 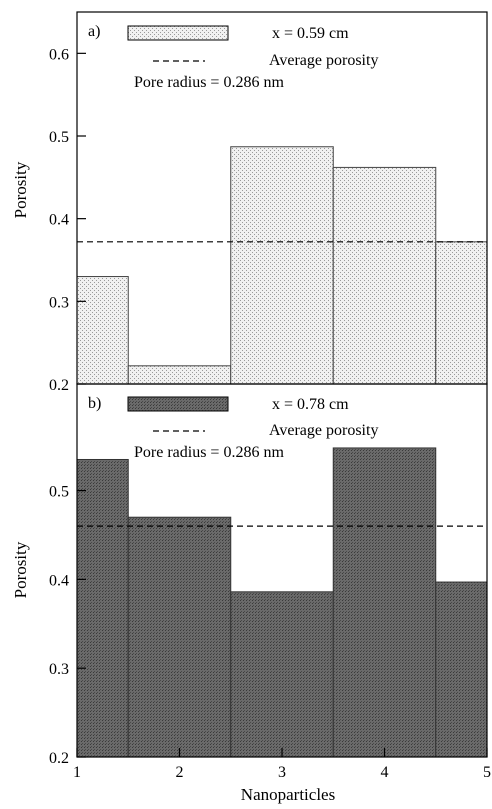 What do you see at coordinates (67, 625) in the screenshot?
I see `panel-b-y-axis: 0.2 0.3 0.4 0.5` at bounding box center [67, 625].